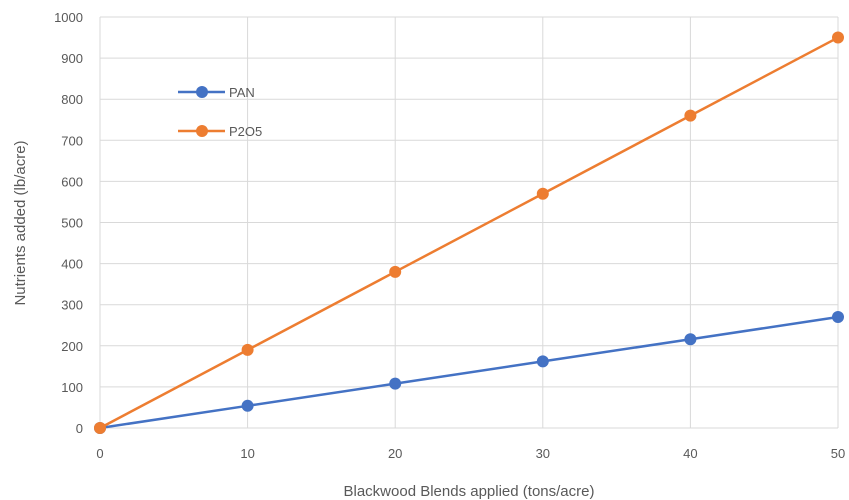 This screenshot has height=500, width=849. Describe the element at coordinates (690, 453) in the screenshot. I see `x-tick-label: 40` at that location.